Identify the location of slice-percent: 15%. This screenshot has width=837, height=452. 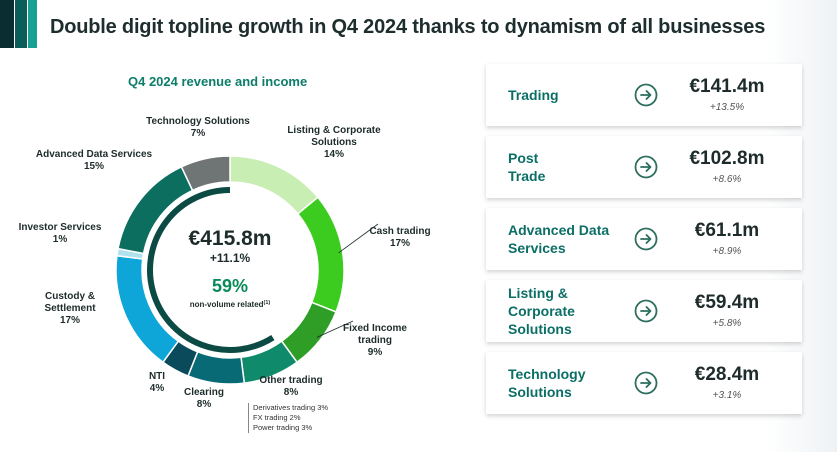
(94, 166).